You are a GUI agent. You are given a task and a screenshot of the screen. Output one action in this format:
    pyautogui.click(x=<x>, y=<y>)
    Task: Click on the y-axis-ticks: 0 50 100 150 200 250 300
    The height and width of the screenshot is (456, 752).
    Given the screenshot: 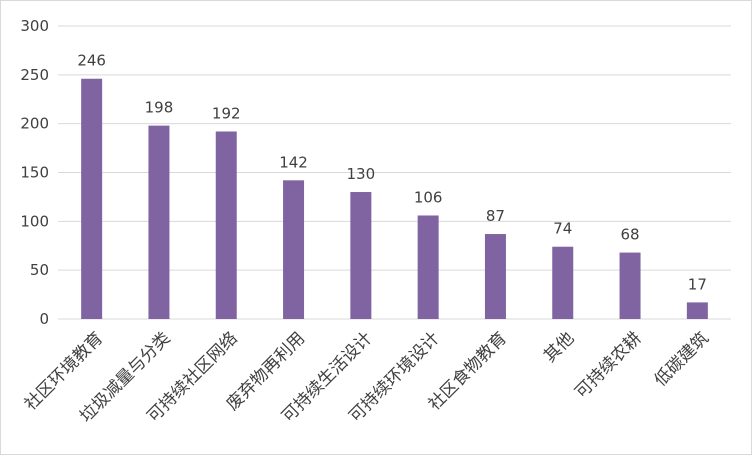 What is the action you would take?
    pyautogui.click(x=34, y=172)
    